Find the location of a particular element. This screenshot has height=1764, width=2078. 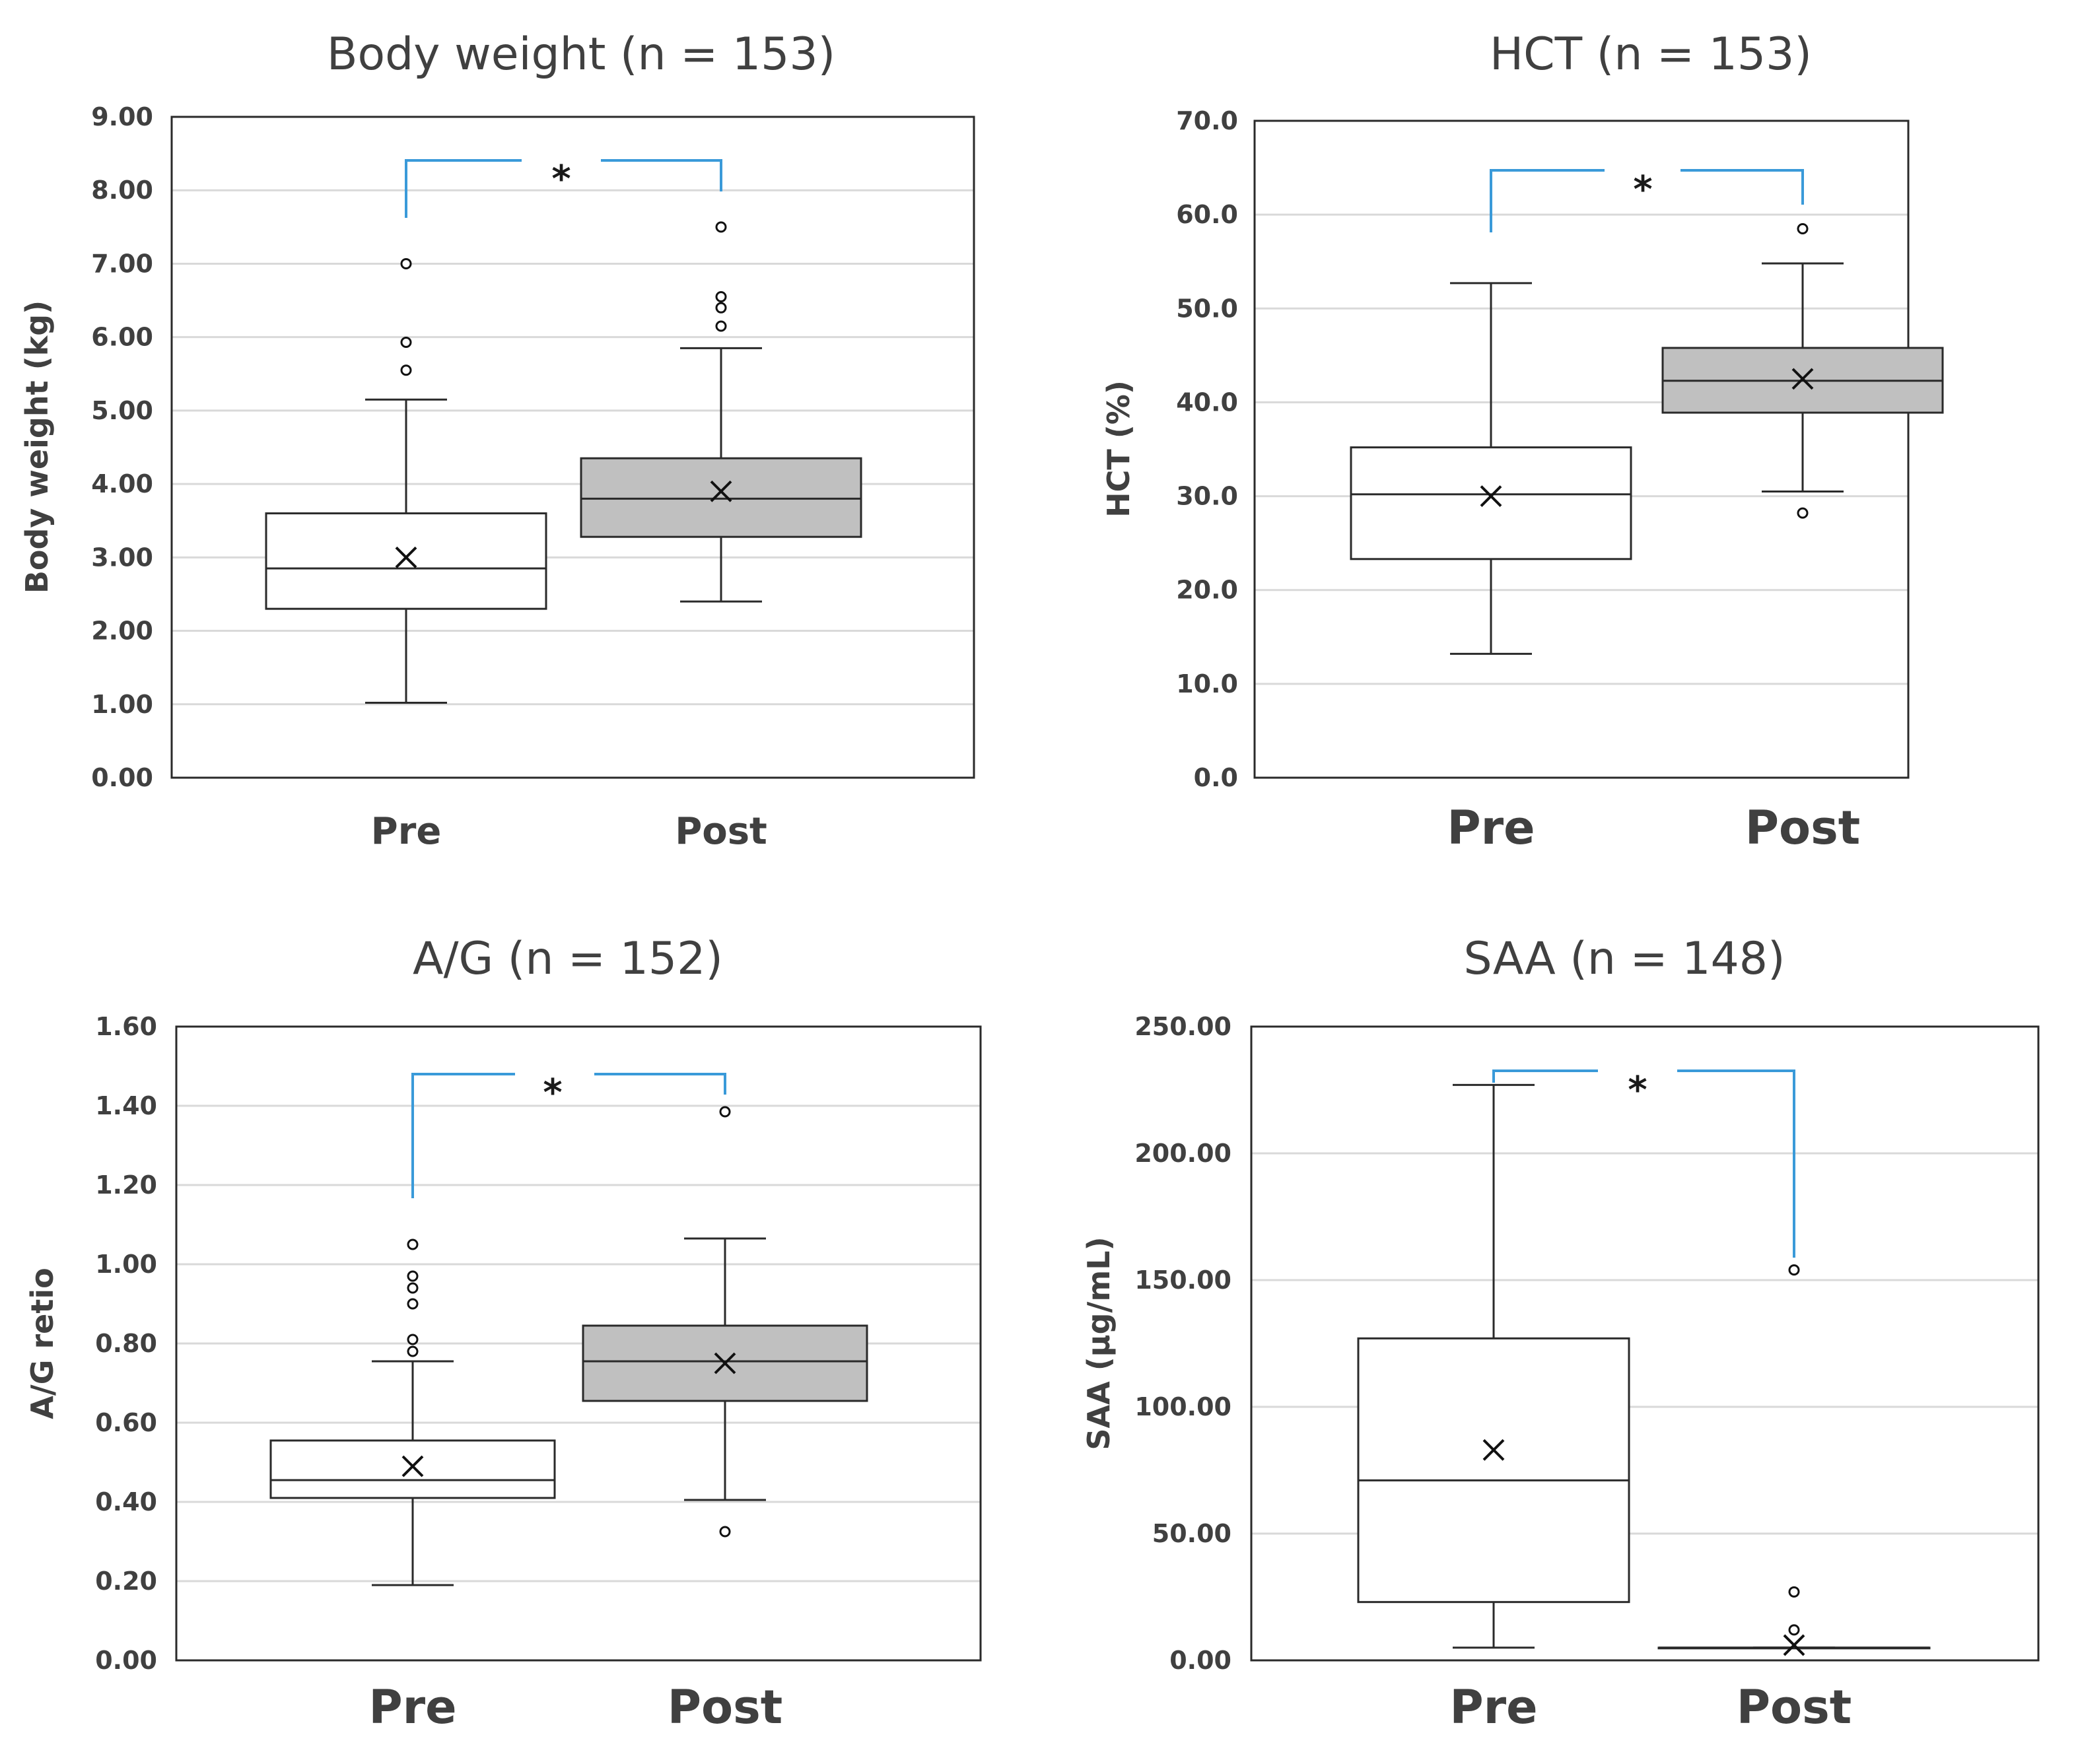

y-tick-label: 40.0 is located at coordinates (1207, 402).